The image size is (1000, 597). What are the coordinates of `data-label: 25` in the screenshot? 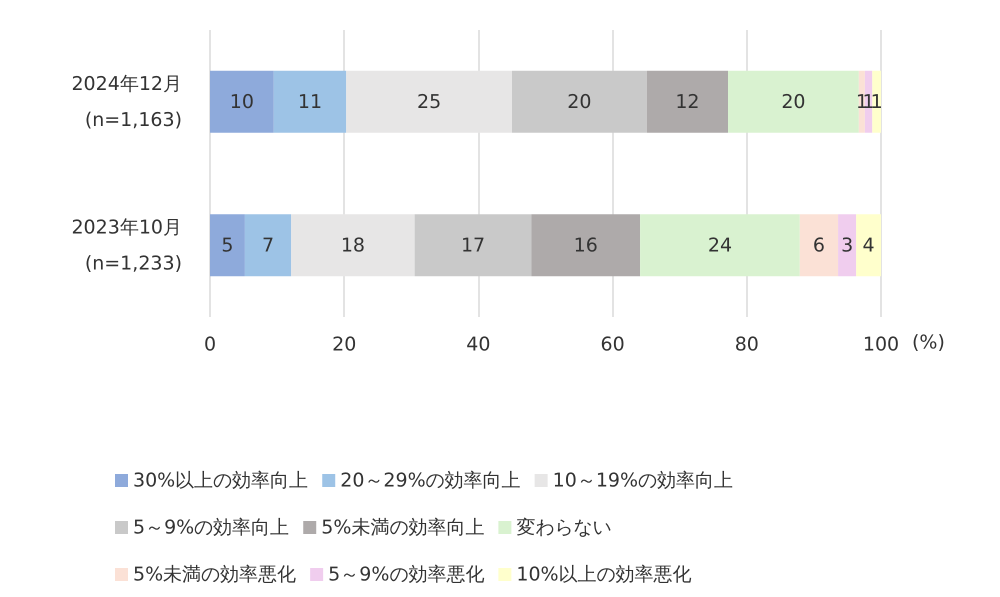 It's located at (429, 101).